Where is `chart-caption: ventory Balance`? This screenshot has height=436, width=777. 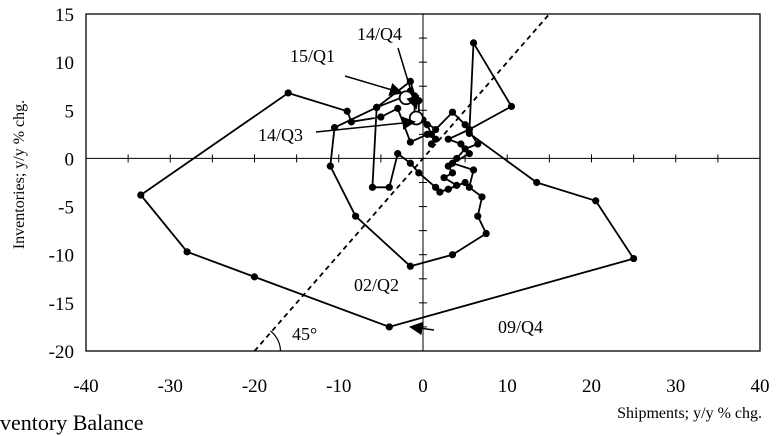
chart-caption: ventory Balance is located at coordinates (72, 422).